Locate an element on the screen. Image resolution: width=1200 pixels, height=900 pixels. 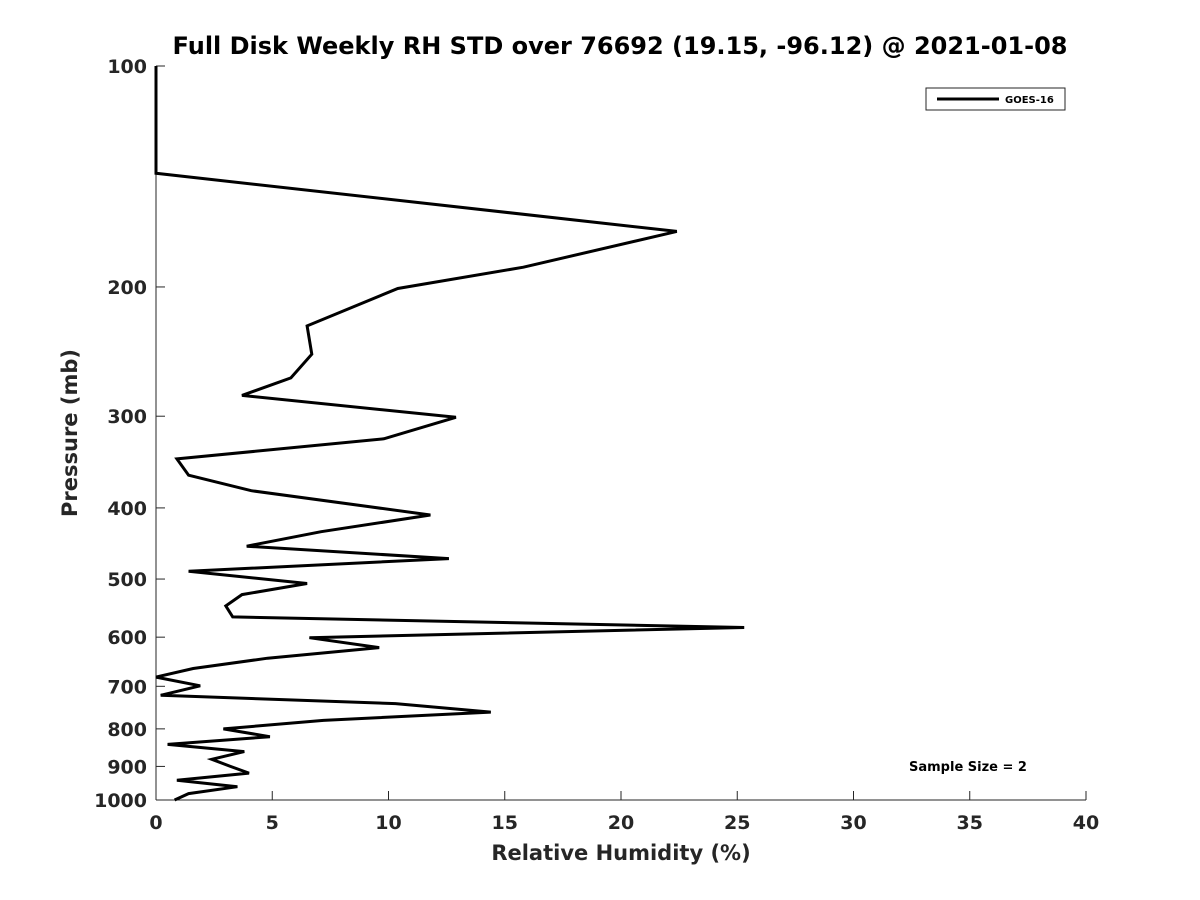
y-tick-label: 500 is located at coordinates (127, 580).